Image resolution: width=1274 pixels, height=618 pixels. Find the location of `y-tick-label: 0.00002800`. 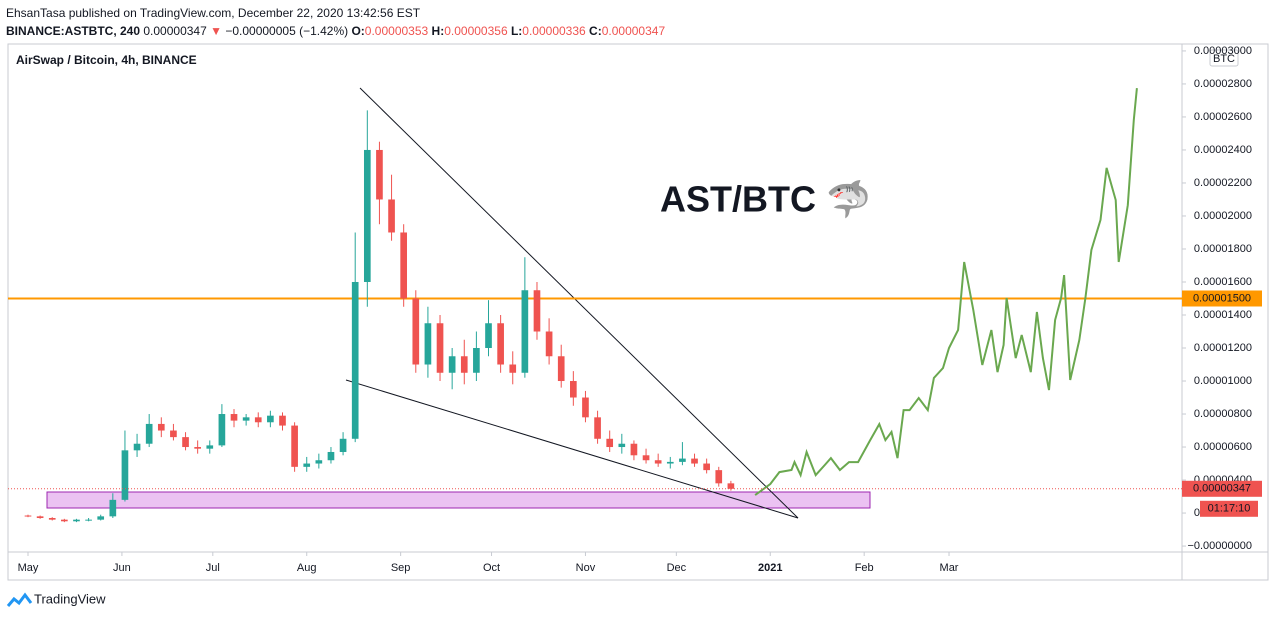

y-tick-label: 0.00002800 is located at coordinates (1223, 84).